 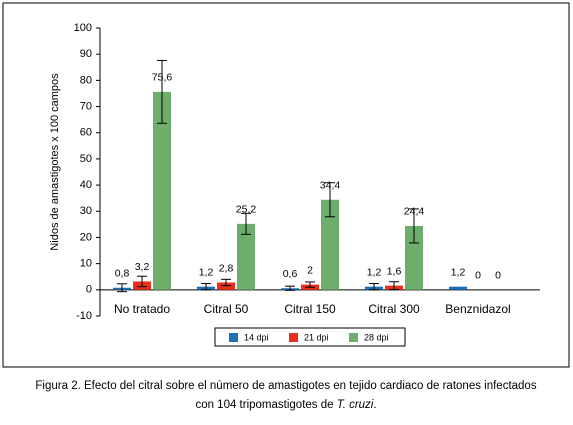 What do you see at coordinates (246, 210) in the screenshot?
I see `data-label: 25,2` at bounding box center [246, 210].